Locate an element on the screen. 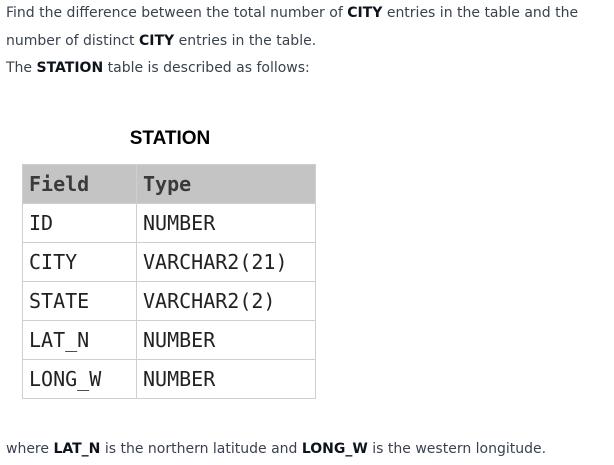 This screenshot has width=614, height=465. footnote-text: where is located at coordinates (30, 449).